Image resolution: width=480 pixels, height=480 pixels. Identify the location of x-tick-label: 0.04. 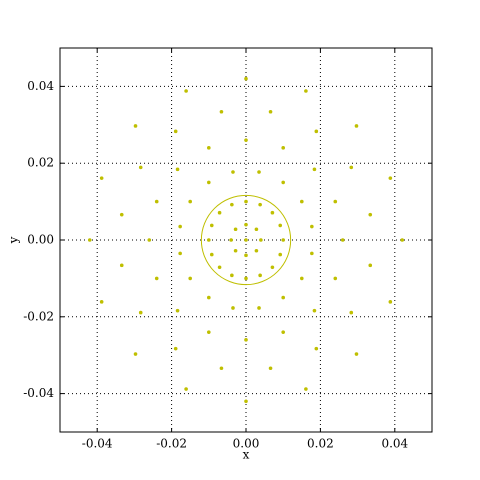
(394, 444).